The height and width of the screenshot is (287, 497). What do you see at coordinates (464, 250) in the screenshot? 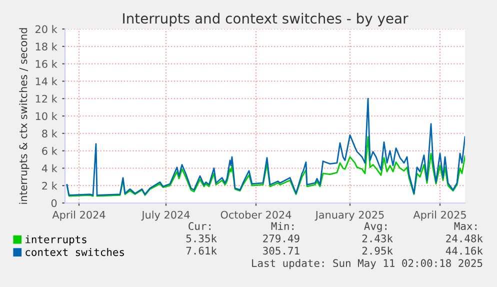
I see `text: 44.16k` at bounding box center [464, 250].